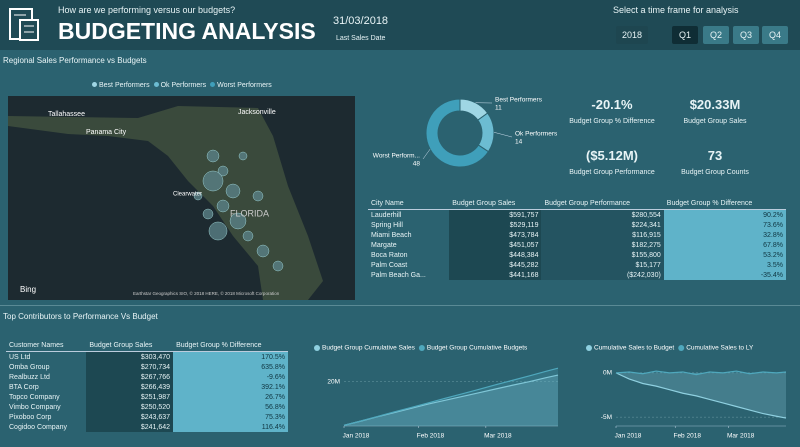  What do you see at coordinates (498, 108) in the screenshot?
I see `slice-value: 11` at bounding box center [498, 108].